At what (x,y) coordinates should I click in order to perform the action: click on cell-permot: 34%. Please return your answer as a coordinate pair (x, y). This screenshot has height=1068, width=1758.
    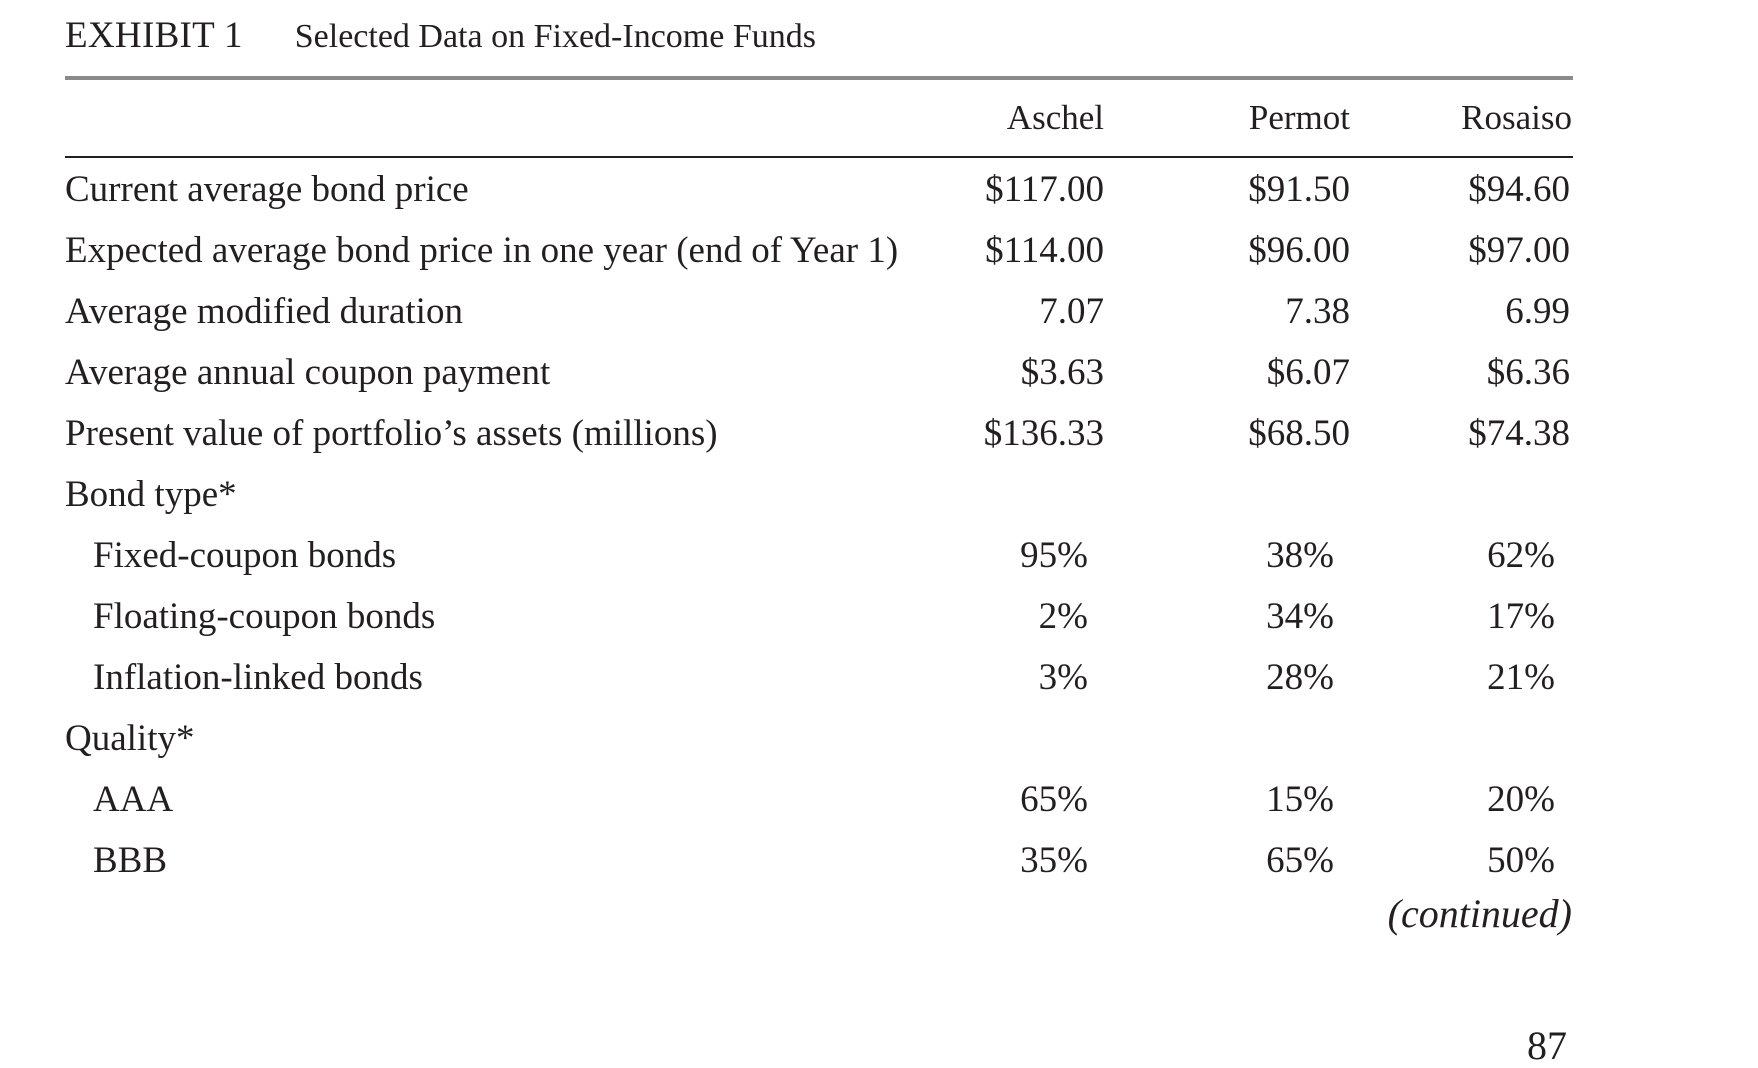
    Looking at the image, I should click on (1300, 616).